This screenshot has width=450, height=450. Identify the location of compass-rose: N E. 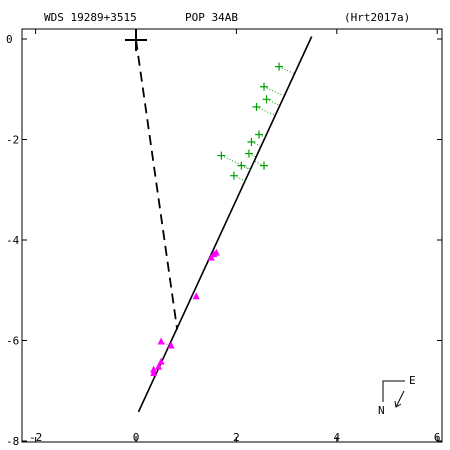
(397, 395).